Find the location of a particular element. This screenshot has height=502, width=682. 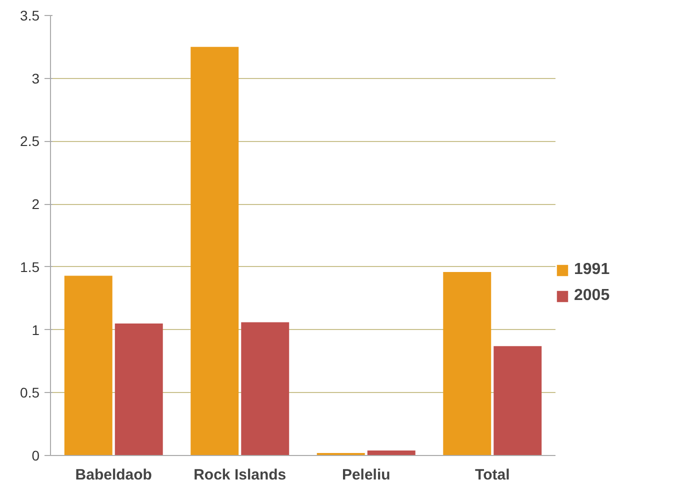

y-tick-label: 0 is located at coordinates (36, 456).